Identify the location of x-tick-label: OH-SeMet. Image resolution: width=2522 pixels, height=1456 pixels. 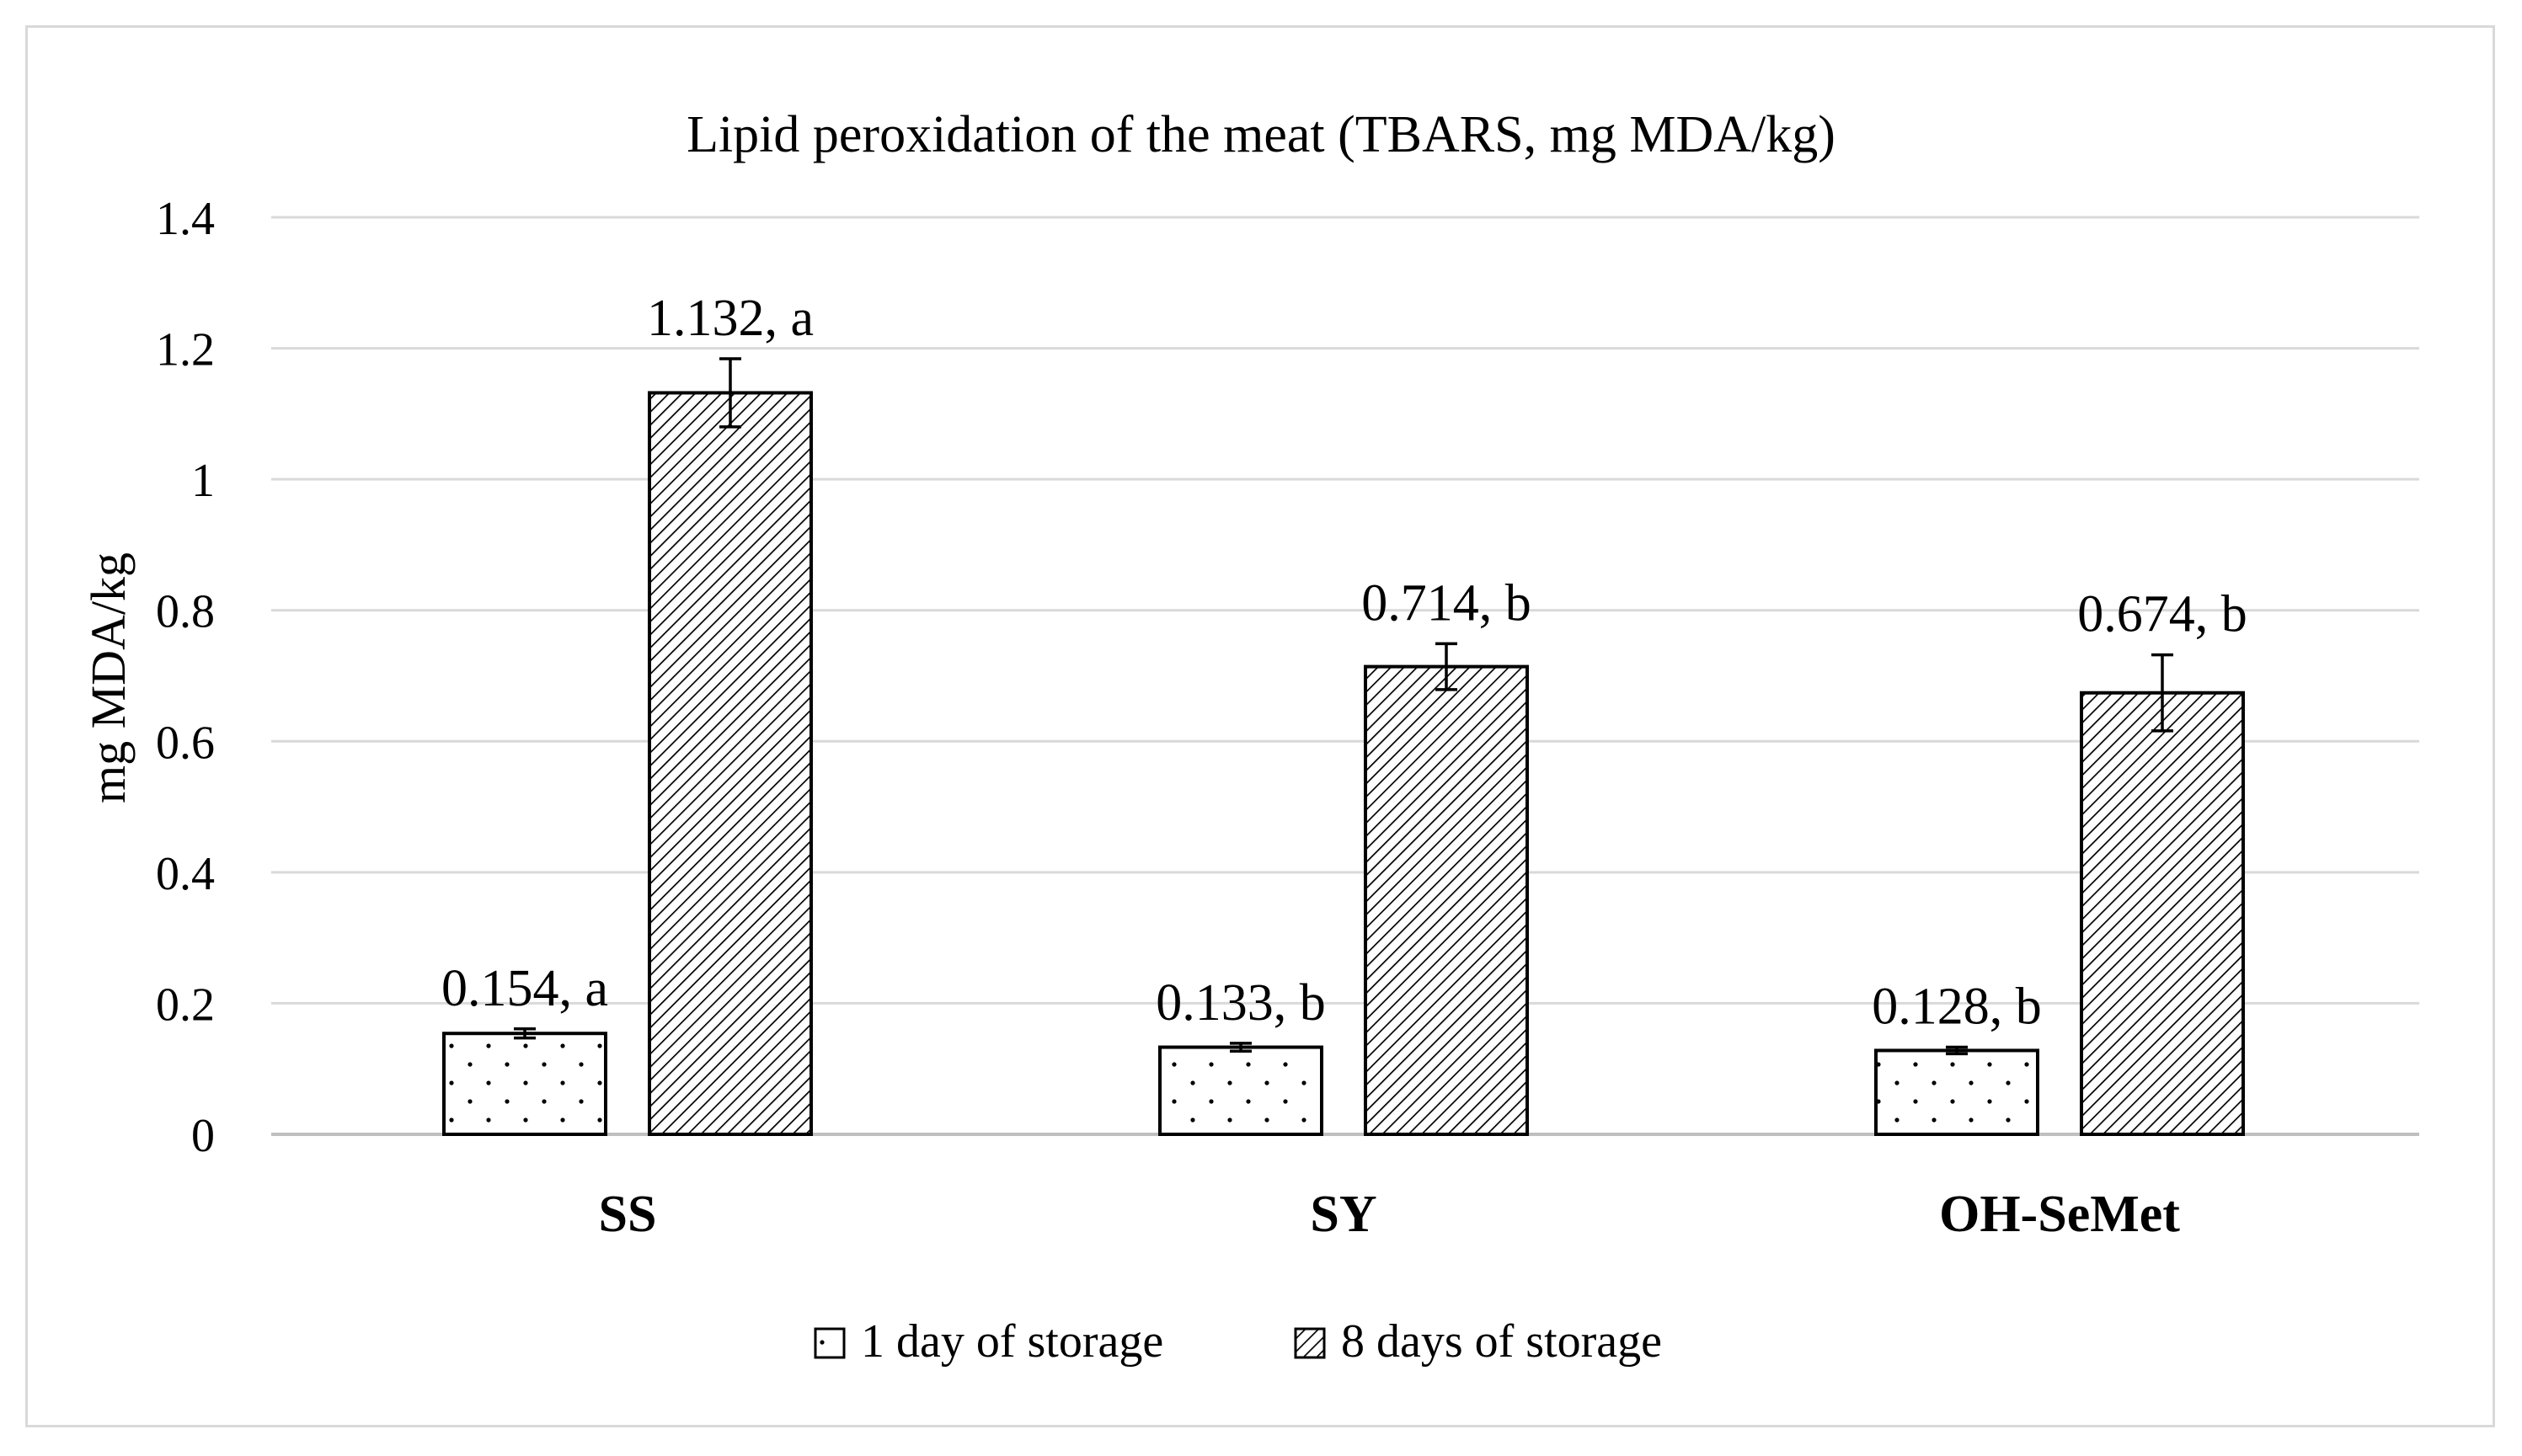
(2059, 1214).